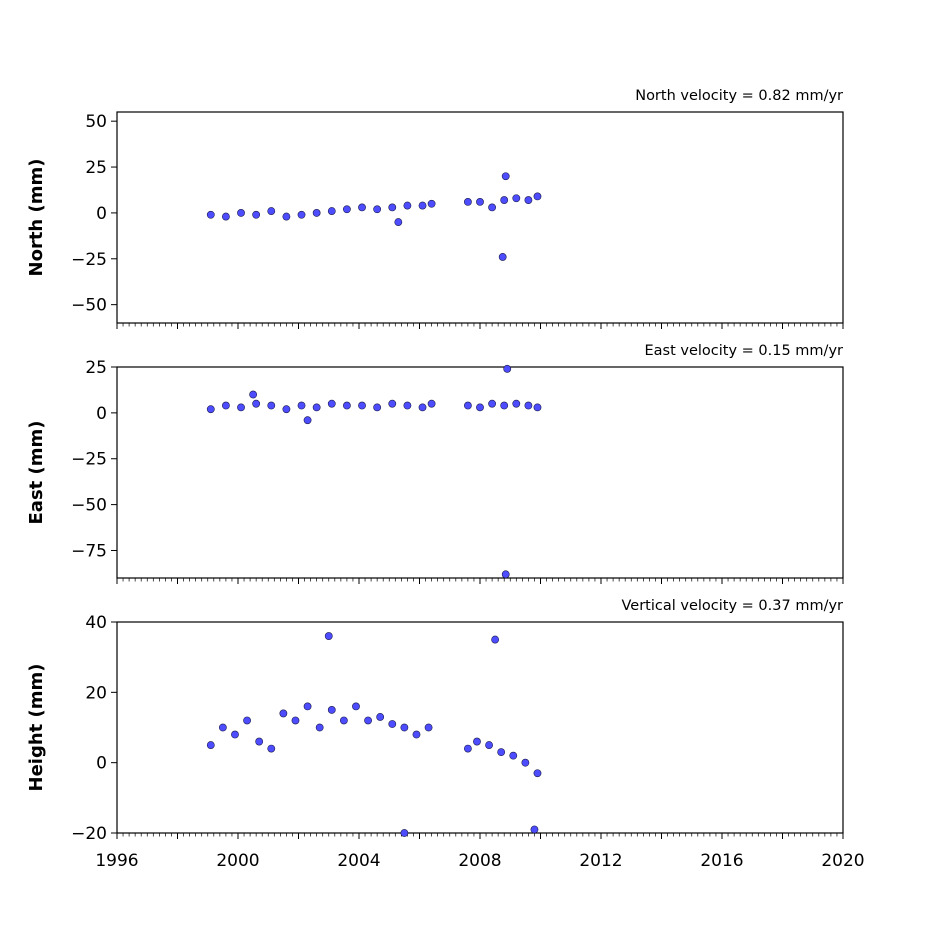 The height and width of the screenshot is (937, 937). Describe the element at coordinates (89, 460) in the screenshot. I see `east-y-tick-label: −25` at that location.